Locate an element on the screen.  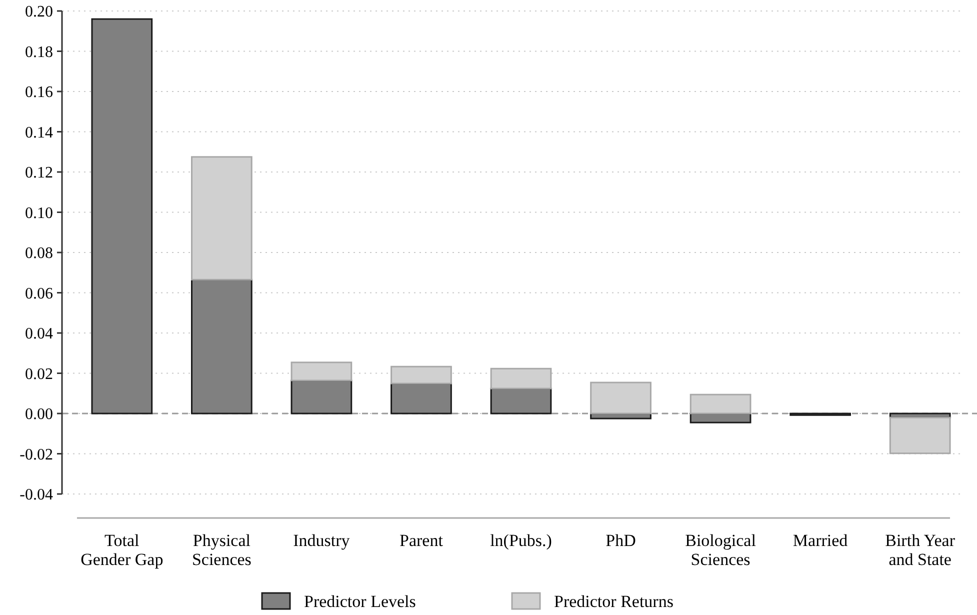
x-tick-label: Industry is located at coordinates (321, 540).